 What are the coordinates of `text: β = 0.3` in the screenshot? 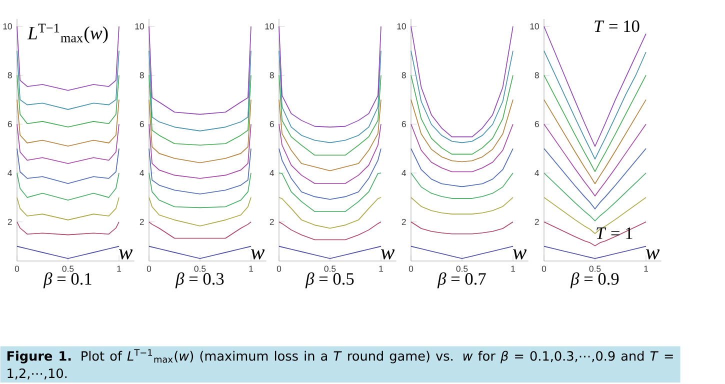 It's located at (199, 280).